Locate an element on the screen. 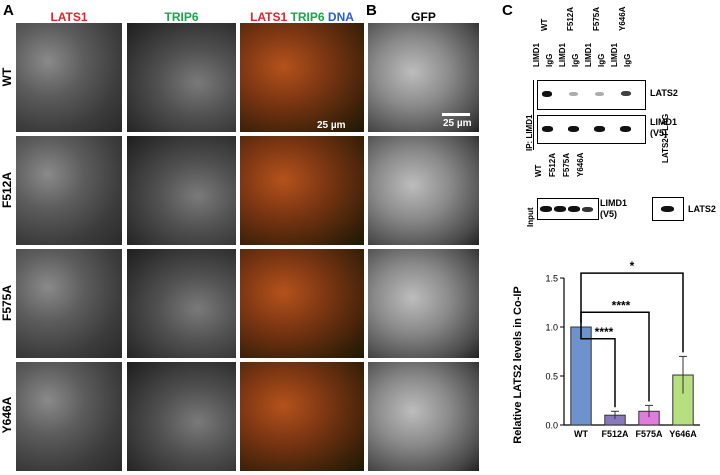 This screenshot has height=475, width=720. significance-label: * is located at coordinates (632, 266).